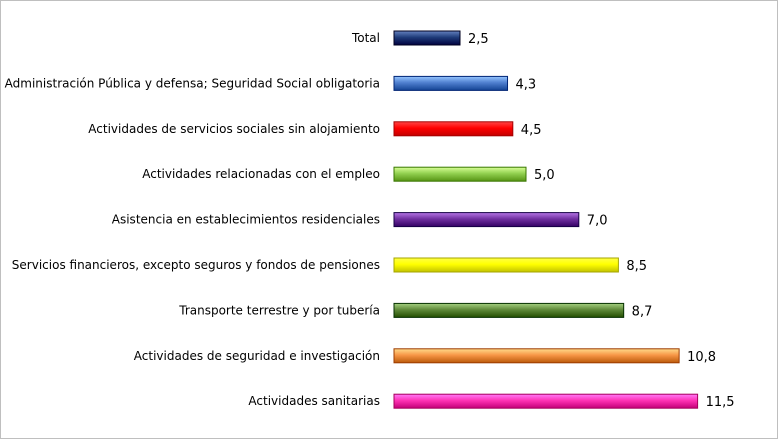 This screenshot has width=778, height=439. Describe the element at coordinates (636, 266) in the screenshot. I see `value-label: 8,5` at that location.